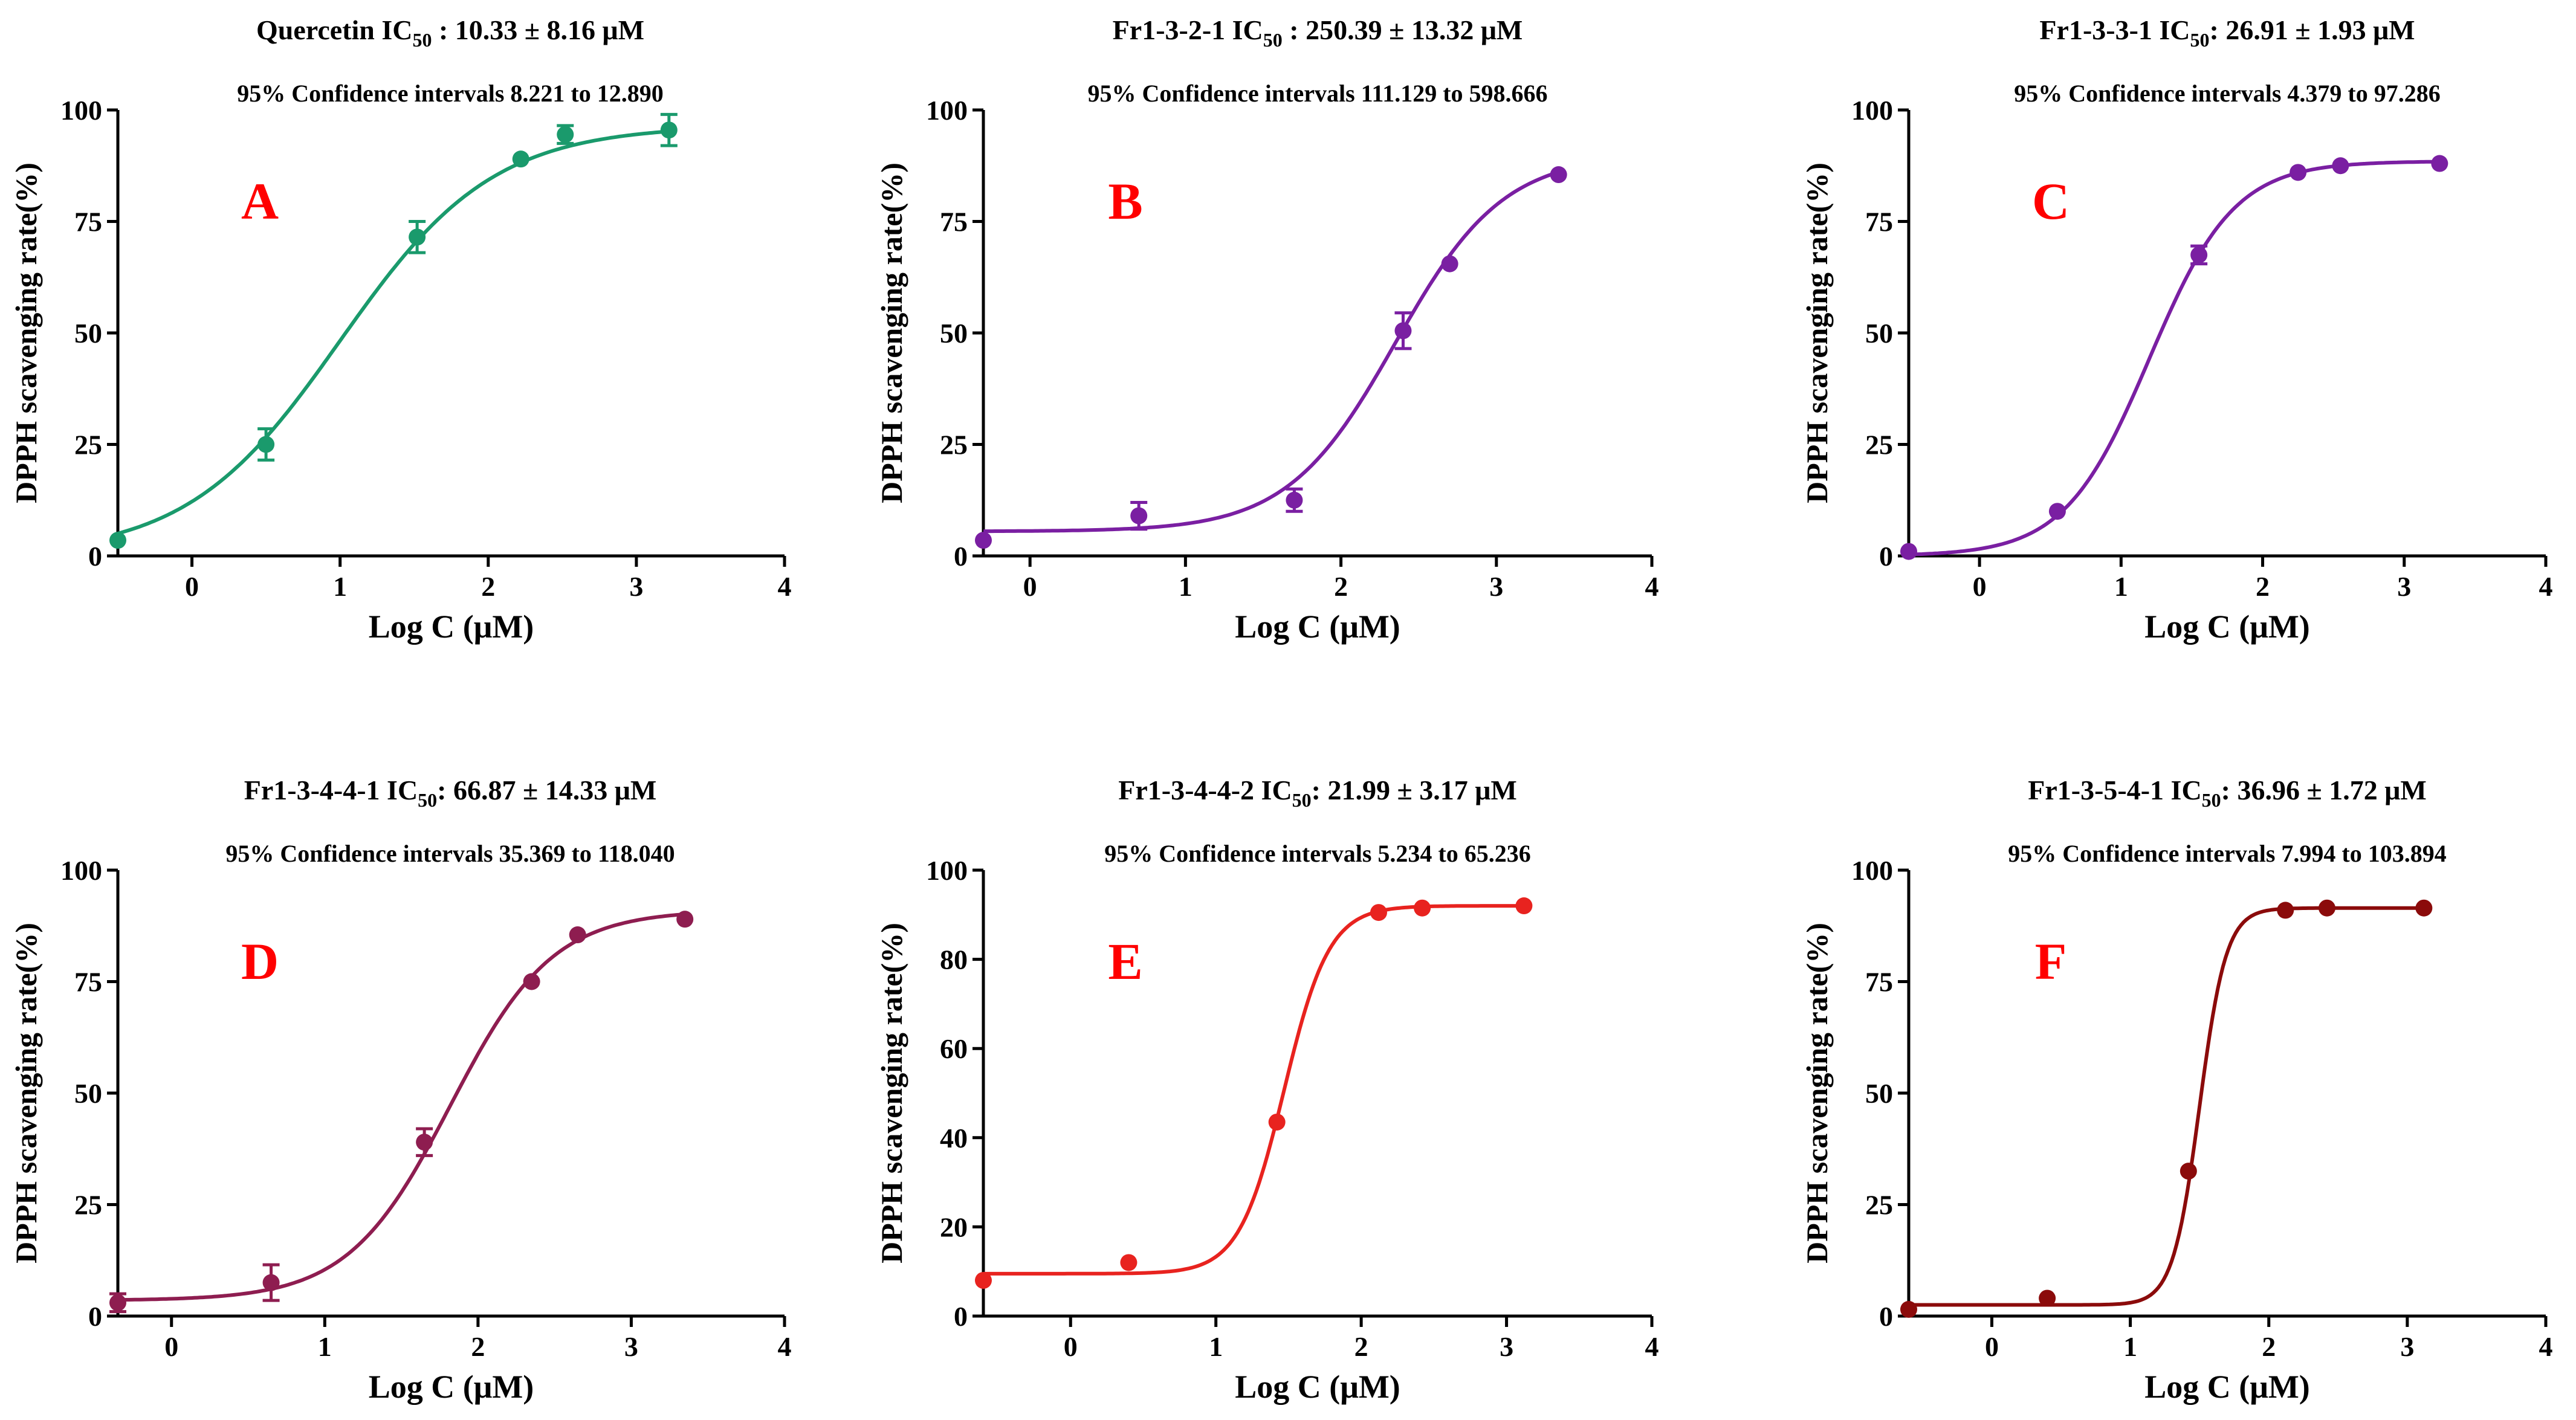 Image resolution: width=2576 pixels, height=1420 pixels. I want to click on confidence-interval-text: 95% Confidence intervals 4.379 to 97.286, so click(2227, 93).